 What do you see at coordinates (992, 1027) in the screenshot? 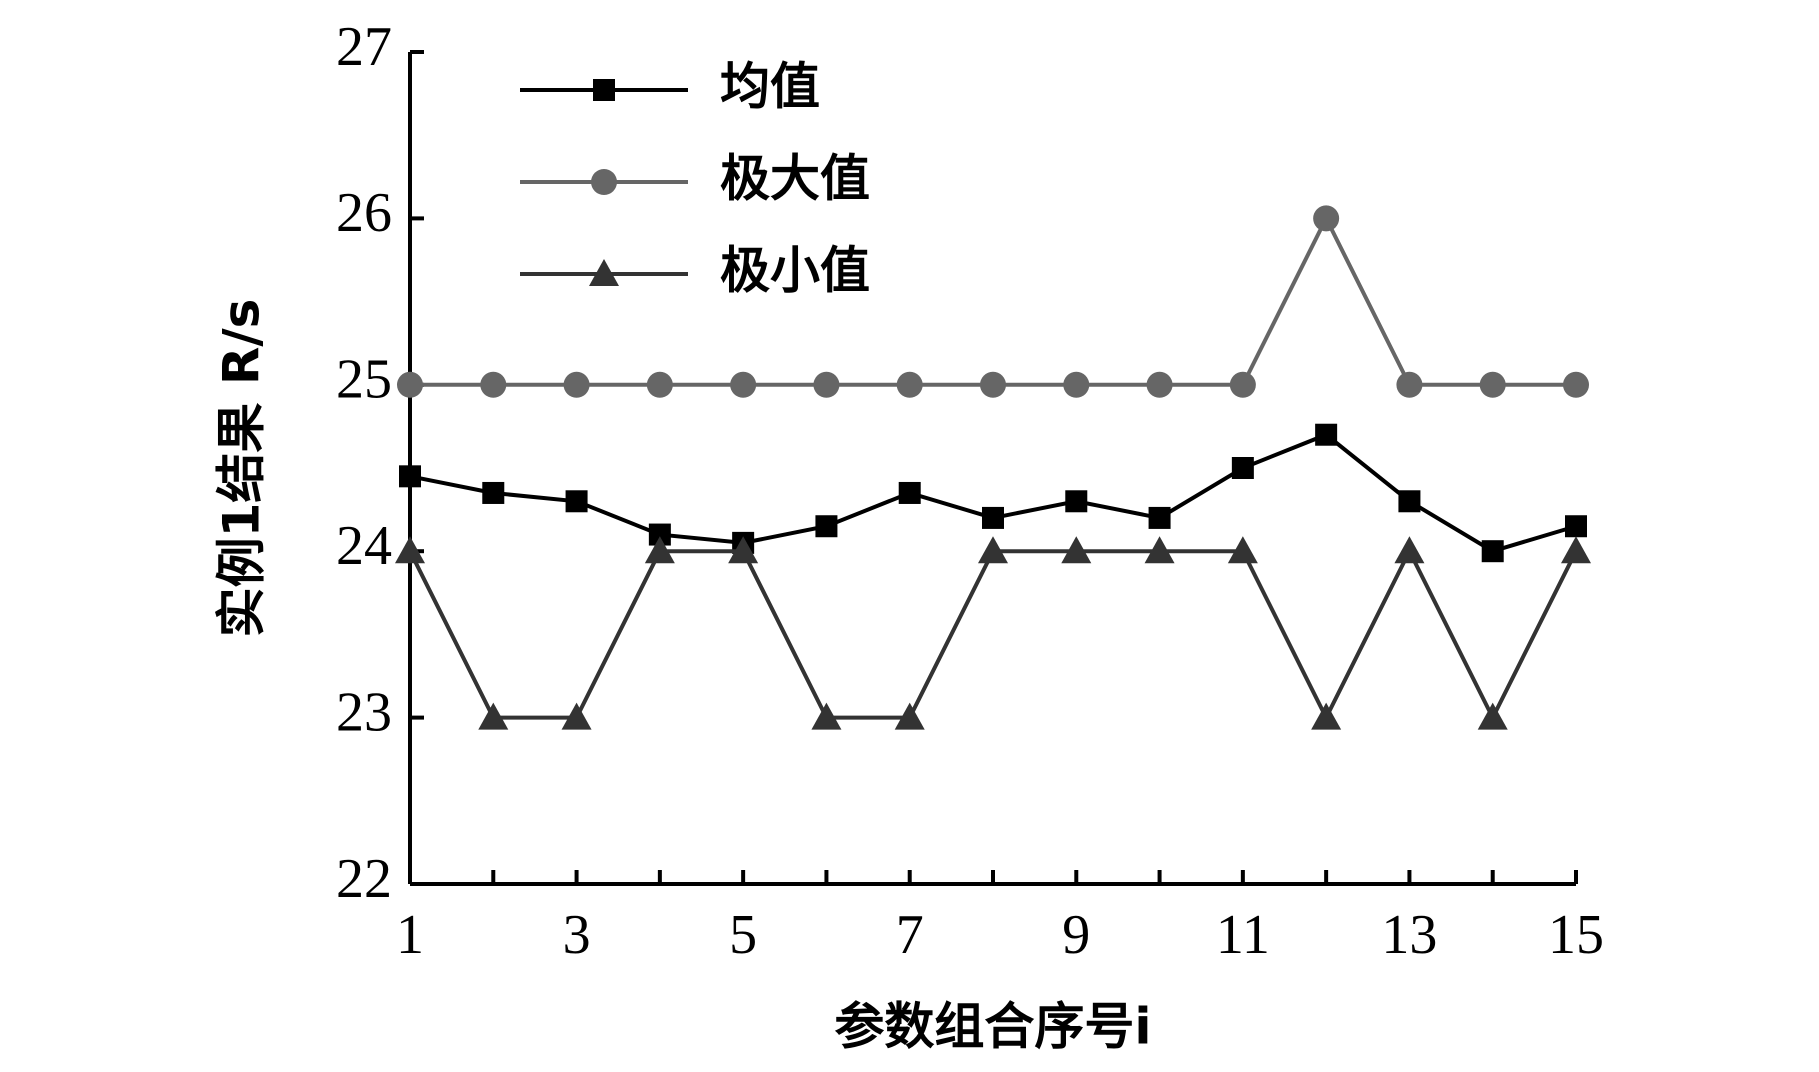
I see `x-axis-label: 参数组合序号i` at bounding box center [992, 1027].